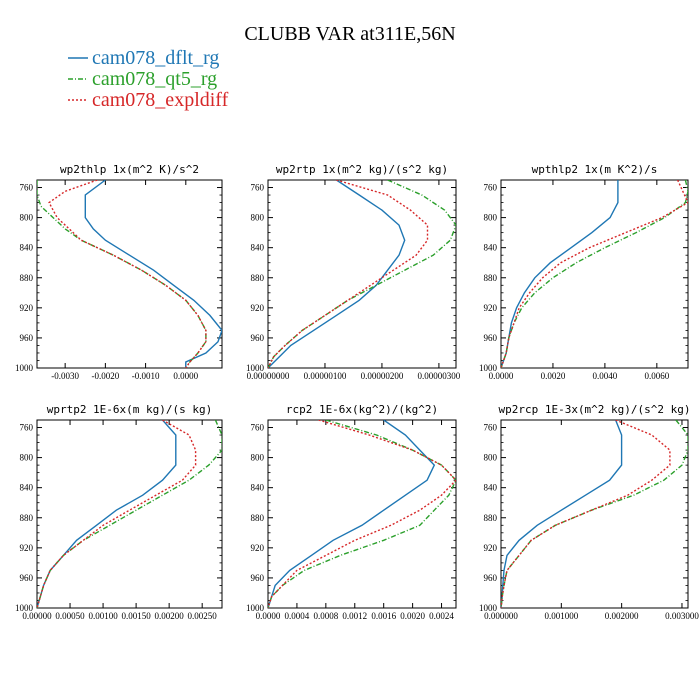 Image resolution: width=700 pixels, height=700 pixels. Describe the element at coordinates (146, 376) in the screenshot. I see `x-tick-label: -0.0010` at that location.